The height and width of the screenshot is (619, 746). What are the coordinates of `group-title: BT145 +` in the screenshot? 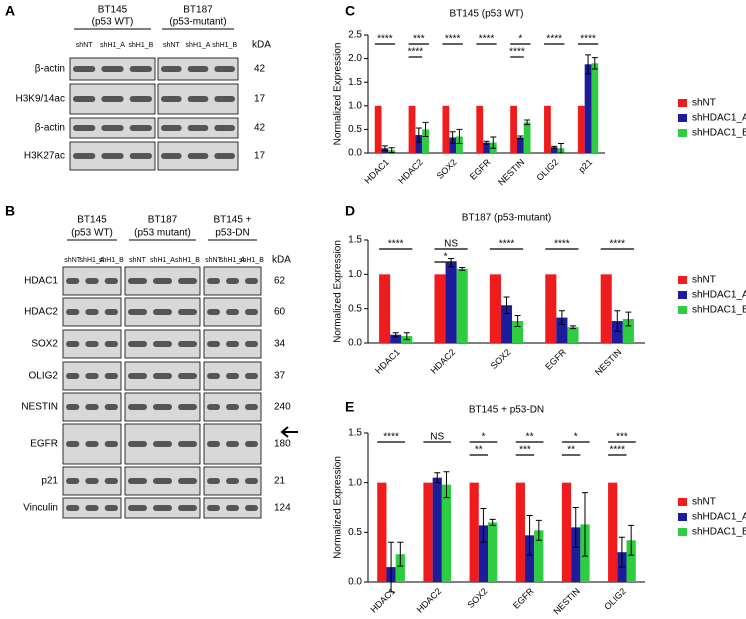 It's located at (232, 220).